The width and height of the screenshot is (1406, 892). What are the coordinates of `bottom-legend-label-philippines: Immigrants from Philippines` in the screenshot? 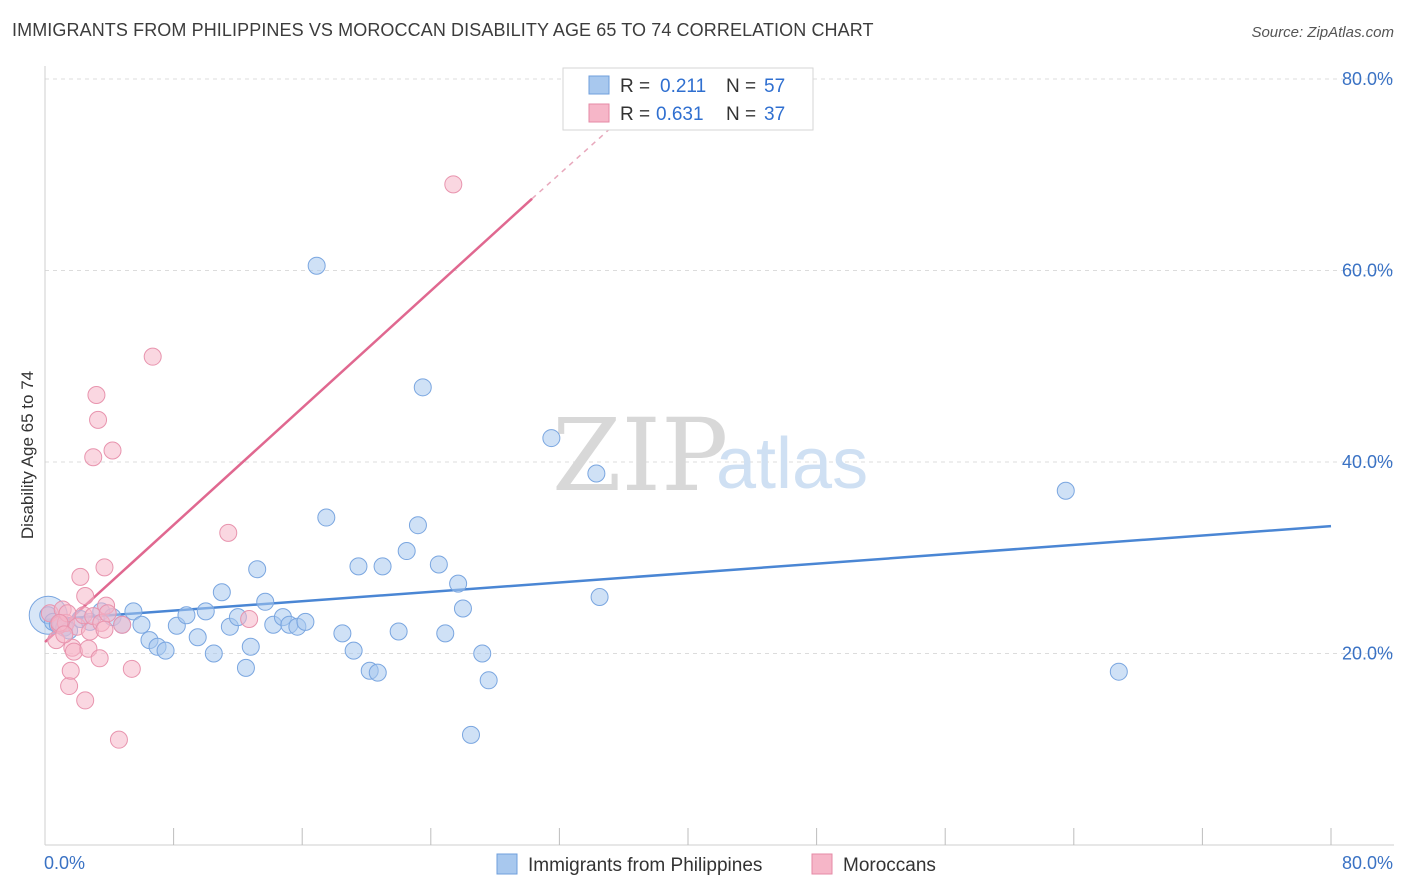 It's located at (645, 865).